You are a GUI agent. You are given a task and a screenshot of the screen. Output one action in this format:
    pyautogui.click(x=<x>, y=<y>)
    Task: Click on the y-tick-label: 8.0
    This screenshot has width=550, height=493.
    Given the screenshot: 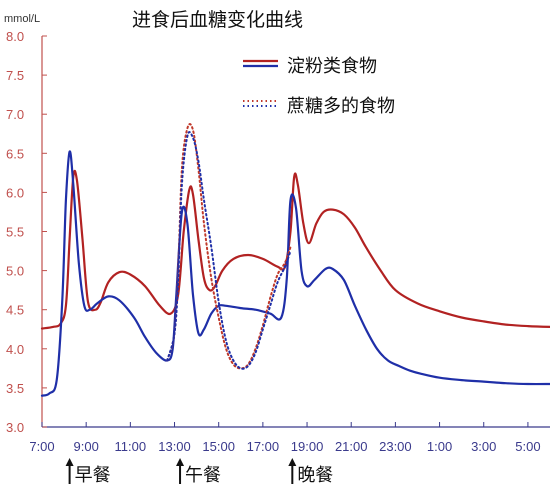 What is the action you would take?
    pyautogui.click(x=15, y=36)
    